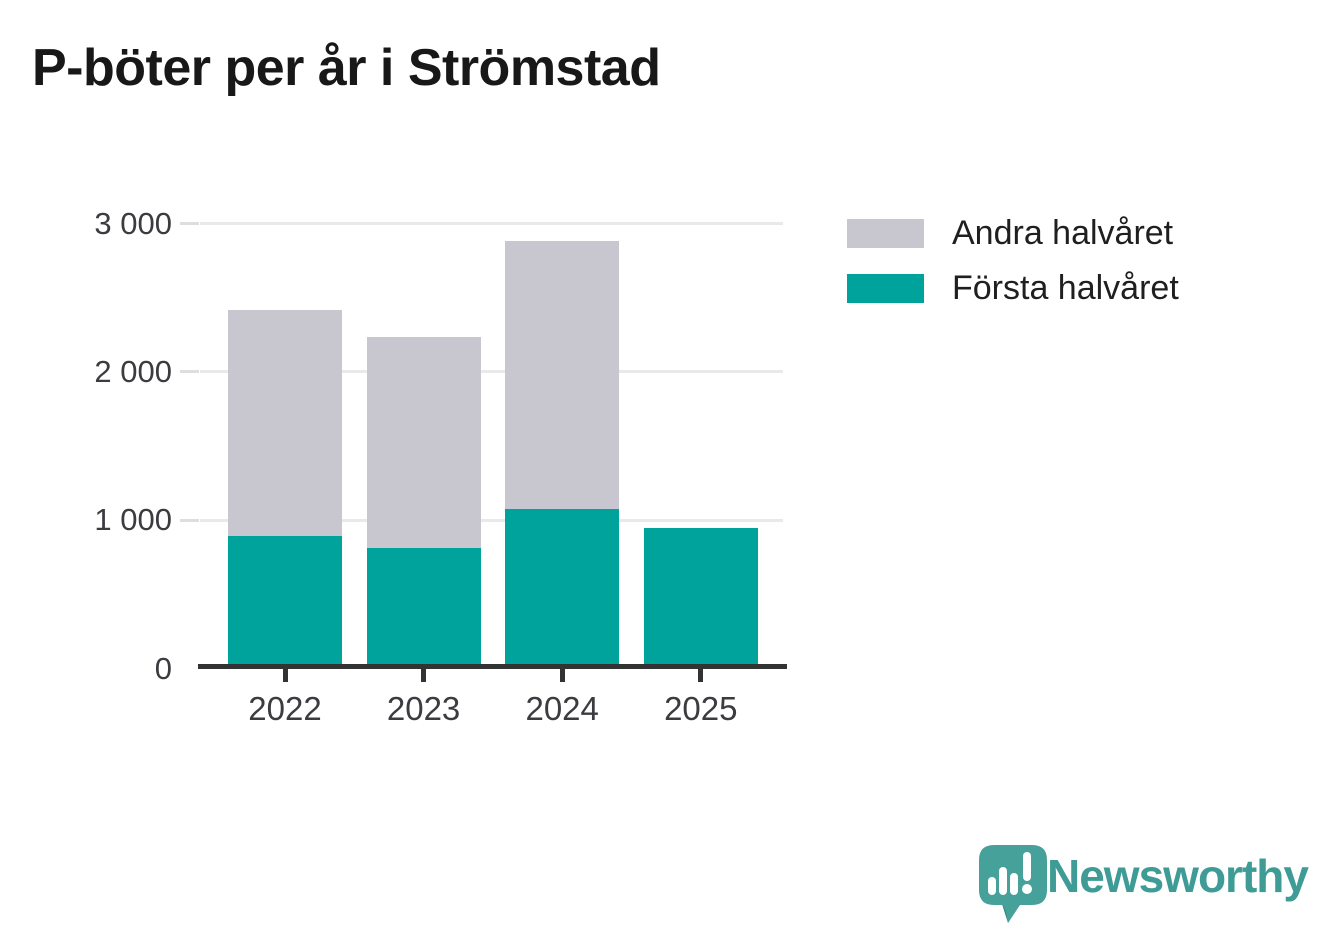 This screenshot has width=1322, height=939. Describe the element at coordinates (423, 442) in the screenshot. I see `bar-segment-andra-2023` at that location.